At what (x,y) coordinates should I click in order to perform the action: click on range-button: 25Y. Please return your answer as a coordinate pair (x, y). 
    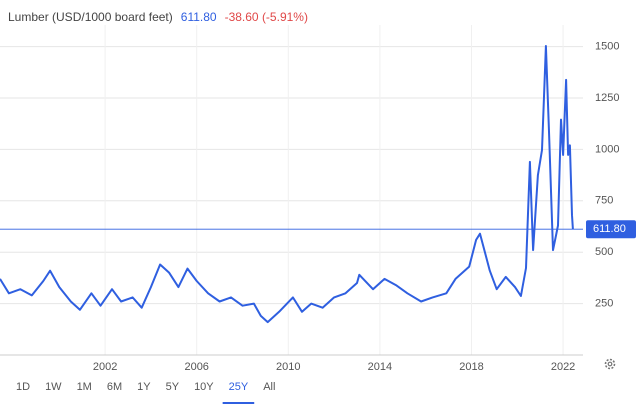
    Looking at the image, I should click on (239, 387).